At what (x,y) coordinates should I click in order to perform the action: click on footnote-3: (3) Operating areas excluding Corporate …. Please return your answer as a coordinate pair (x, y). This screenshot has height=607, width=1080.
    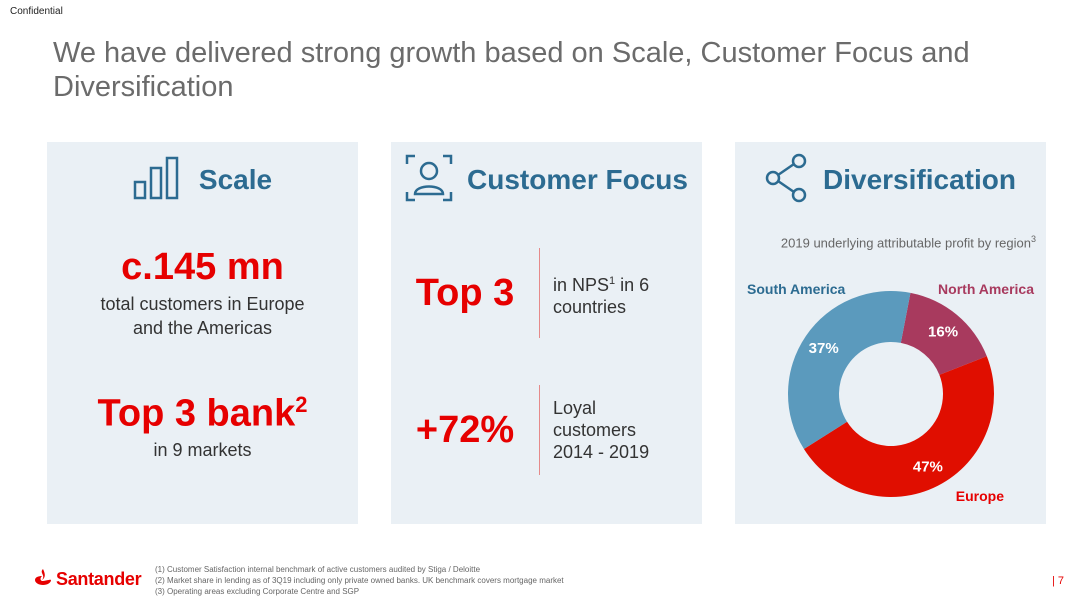
    Looking at the image, I should click on (257, 591).